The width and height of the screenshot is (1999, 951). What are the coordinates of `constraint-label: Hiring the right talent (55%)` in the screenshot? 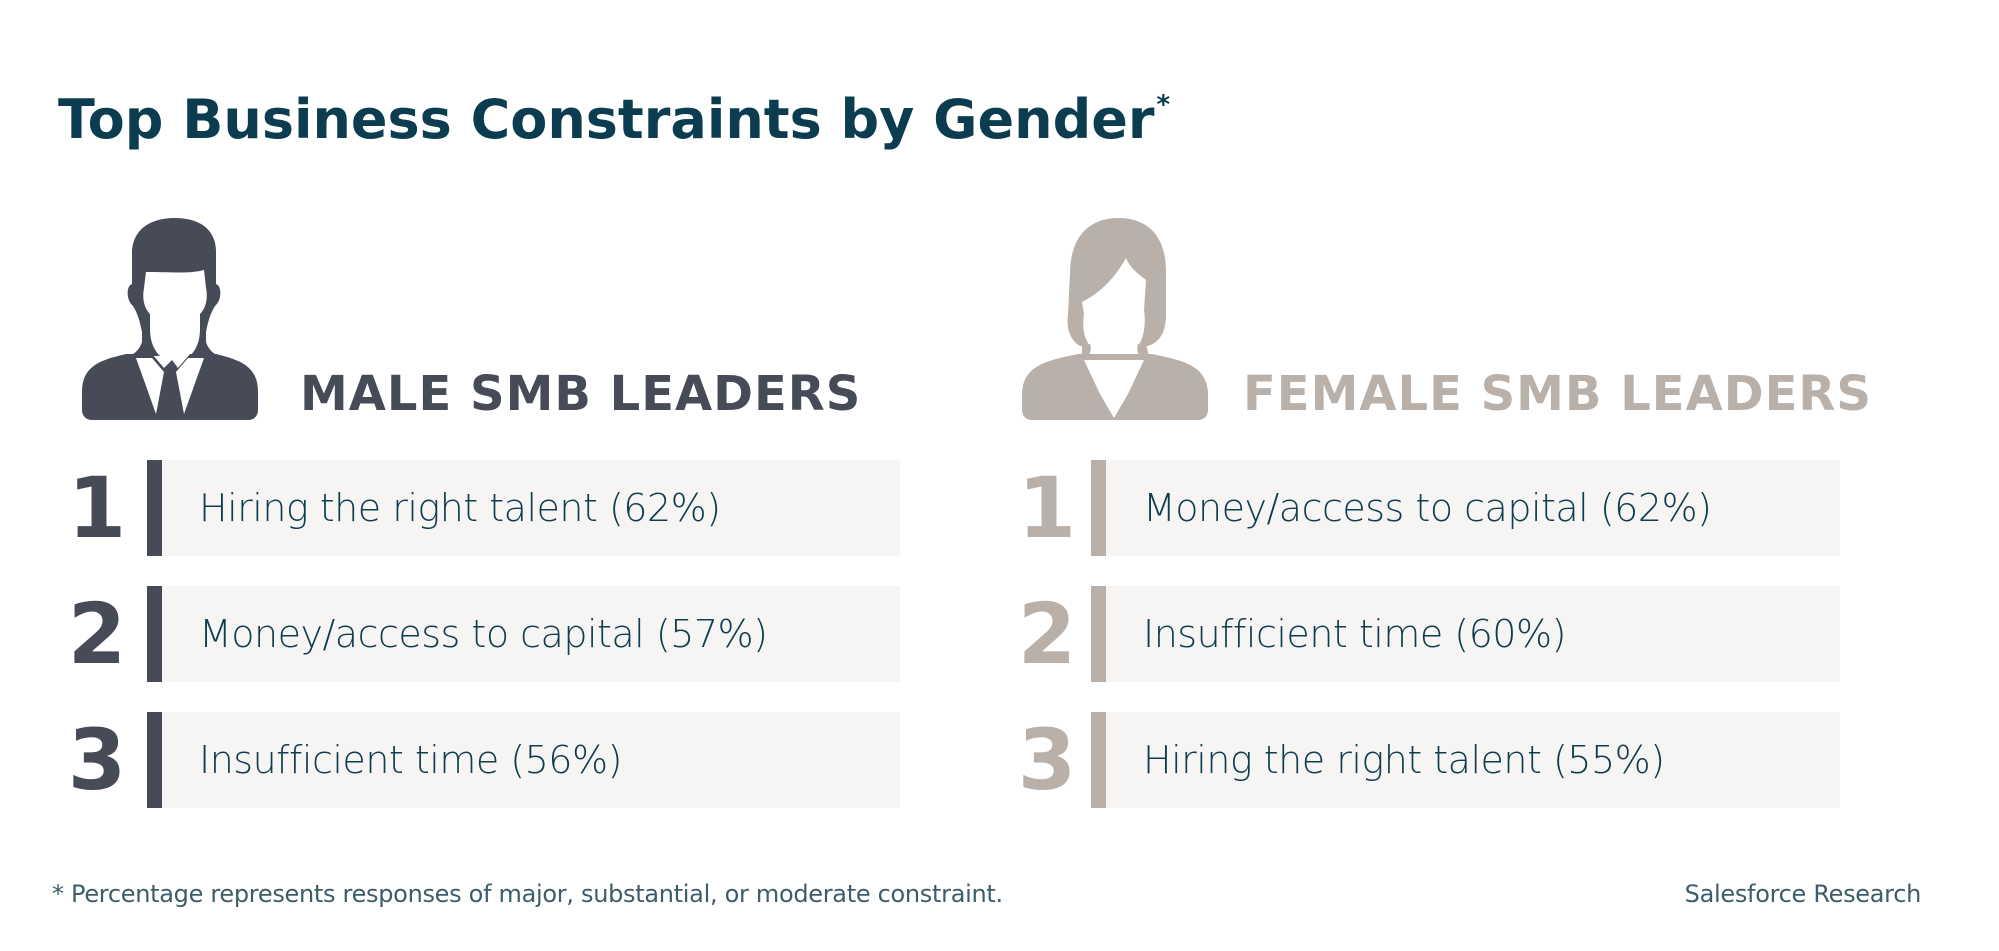 It's located at (1404, 760).